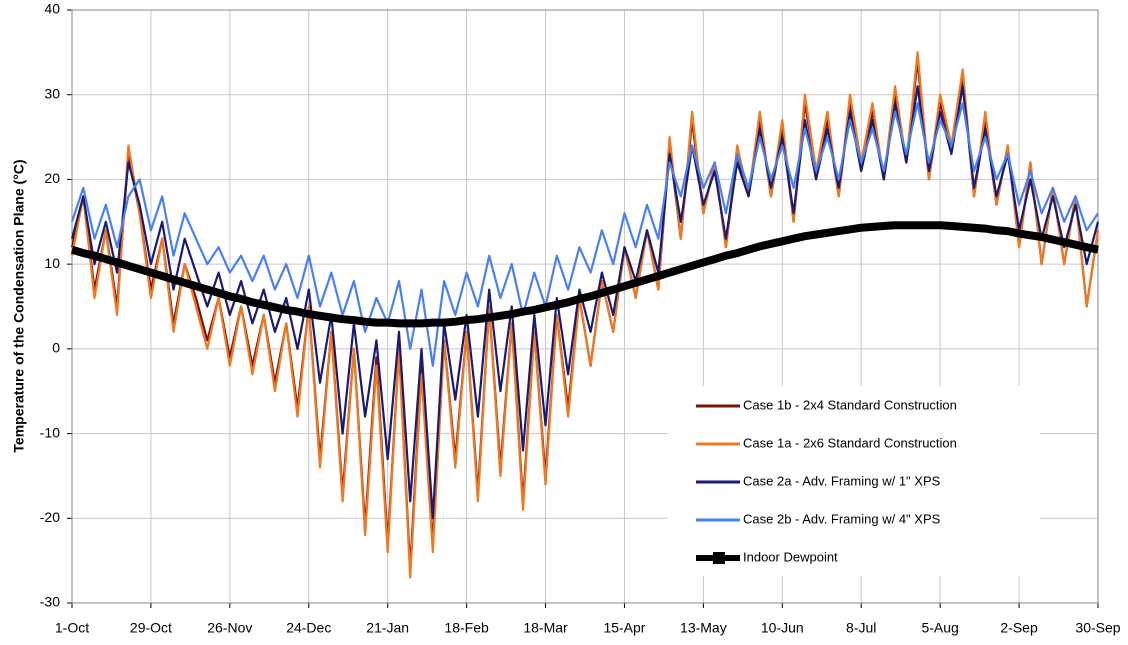 The image size is (1128, 645). Describe the element at coordinates (861, 628) in the screenshot. I see `x-tick-label: 8-Jul` at that location.